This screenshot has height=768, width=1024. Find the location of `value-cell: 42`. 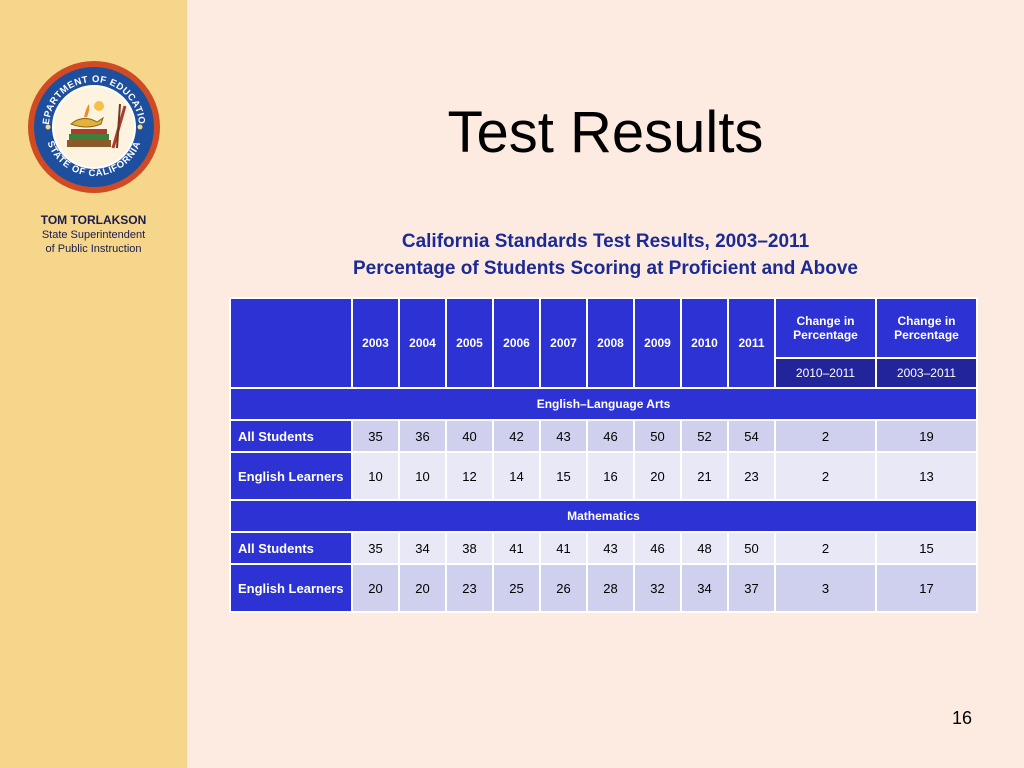

value-cell: 42 is located at coordinates (516, 436).